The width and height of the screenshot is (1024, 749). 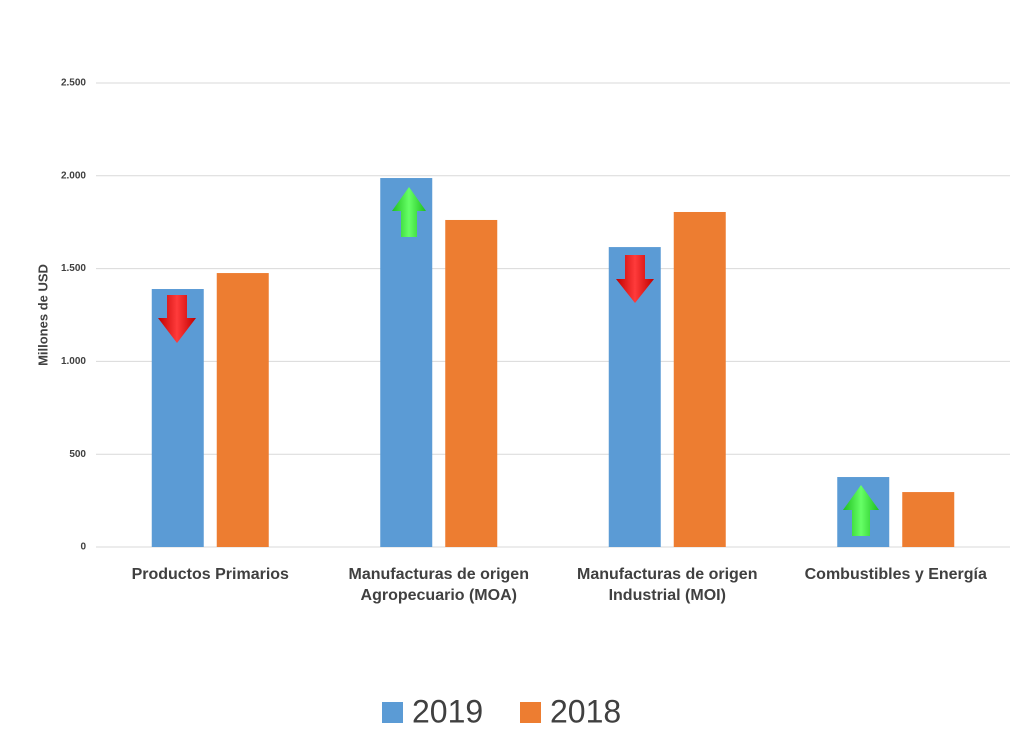 I want to click on legend-label: 2018, so click(x=585, y=711).